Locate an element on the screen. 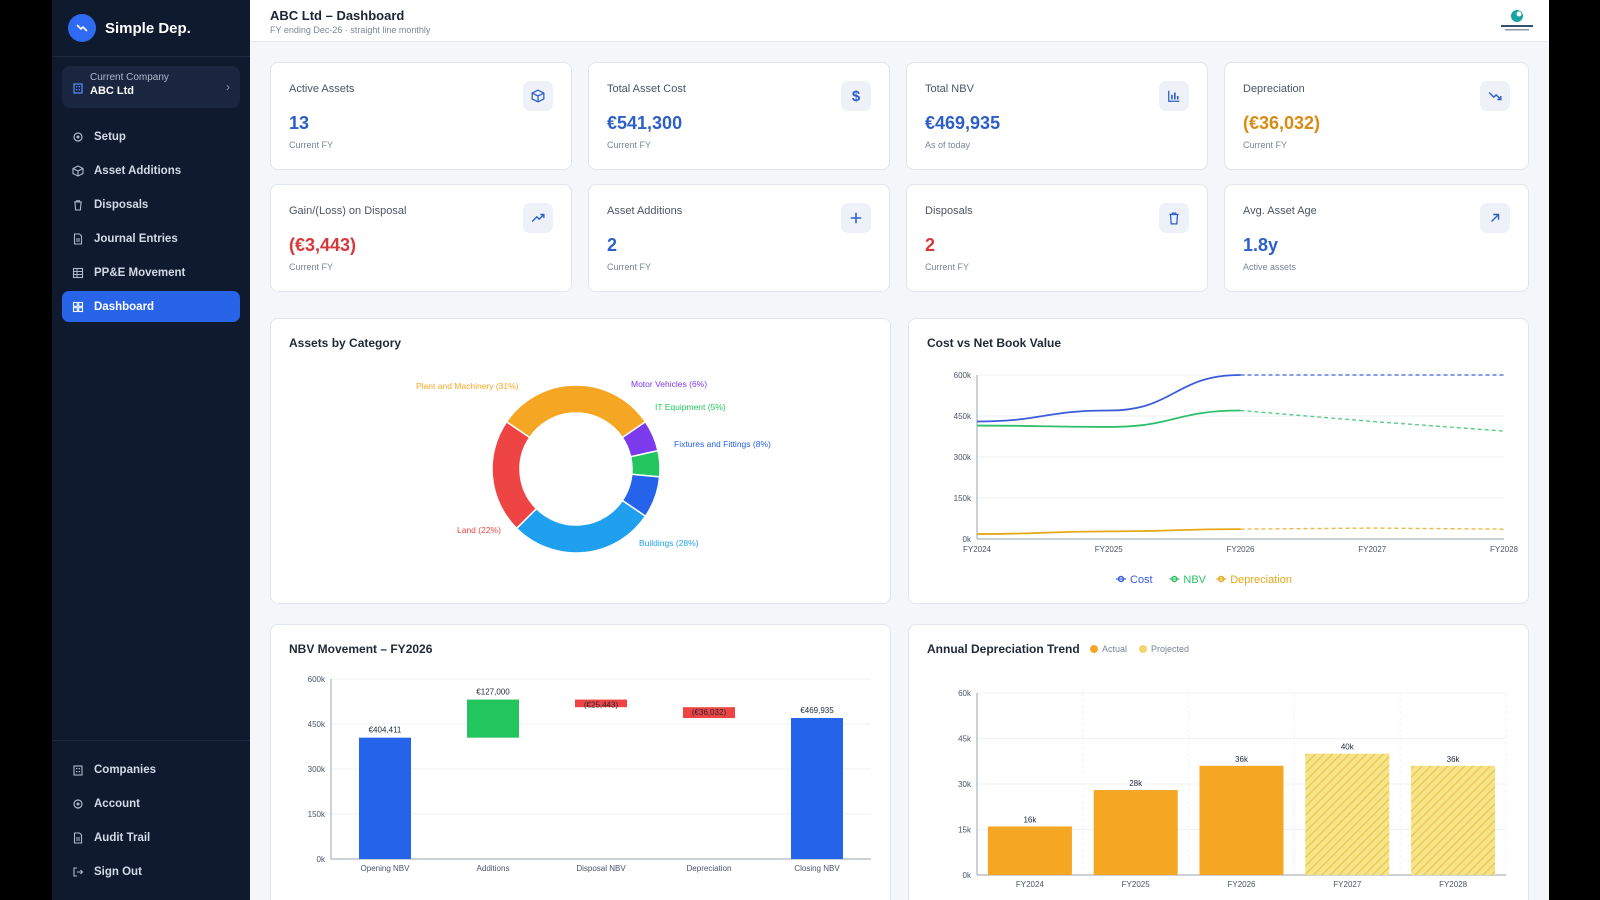 This screenshot has height=900, width=1600. kpi-card-asset-additions: Asset Additions 2 Current FY is located at coordinates (739, 238).